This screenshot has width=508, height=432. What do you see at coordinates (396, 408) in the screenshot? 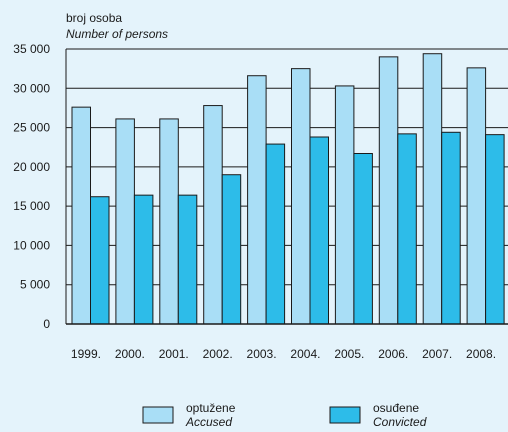
I see `legend-label-convicted: osuđene` at bounding box center [396, 408].